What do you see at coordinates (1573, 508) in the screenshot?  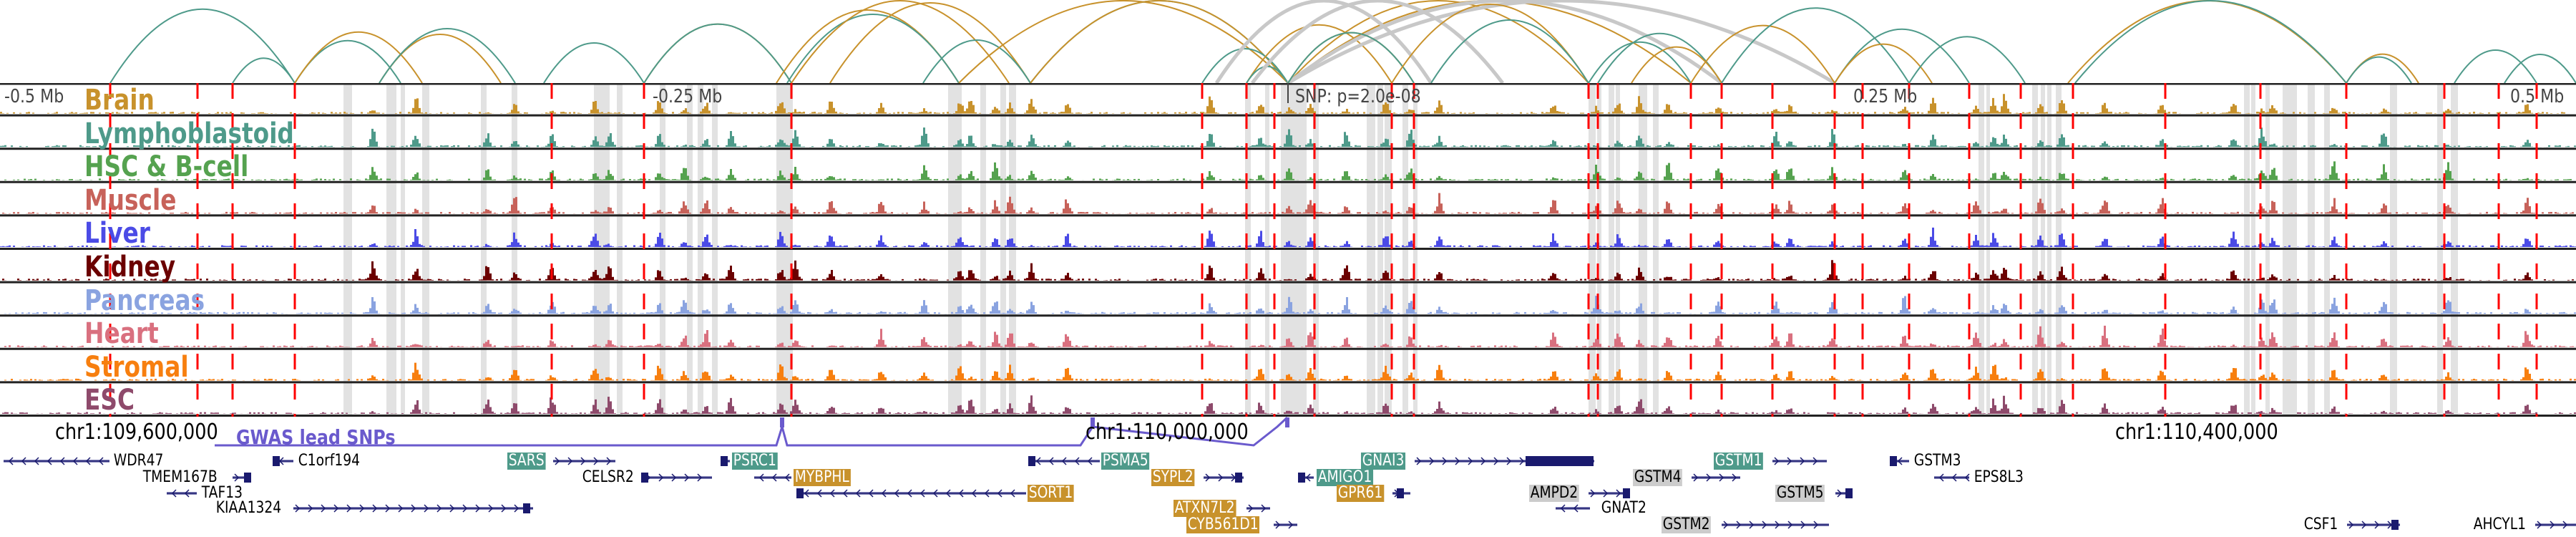 I see `gene-model-gnat2` at bounding box center [1573, 508].